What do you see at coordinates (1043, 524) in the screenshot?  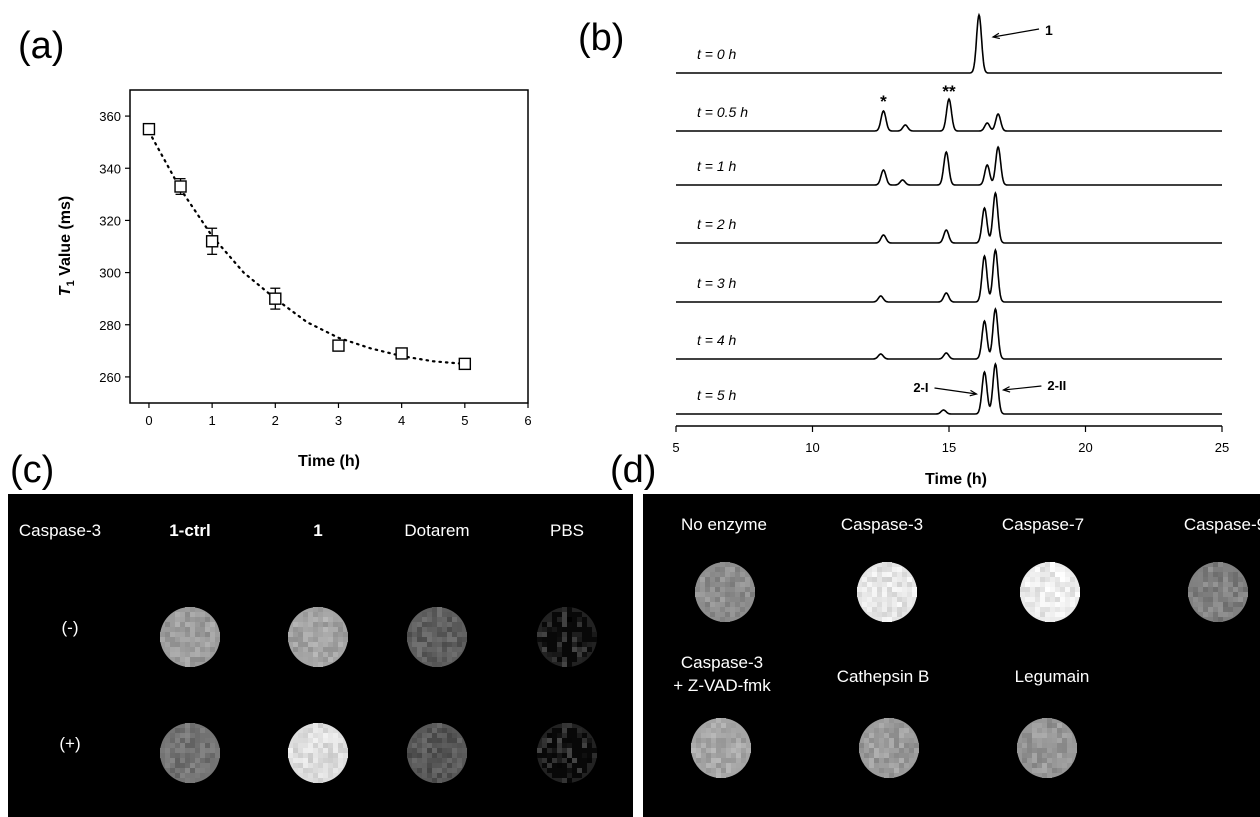 I see `enzyme-label: Caspase-7` at bounding box center [1043, 524].